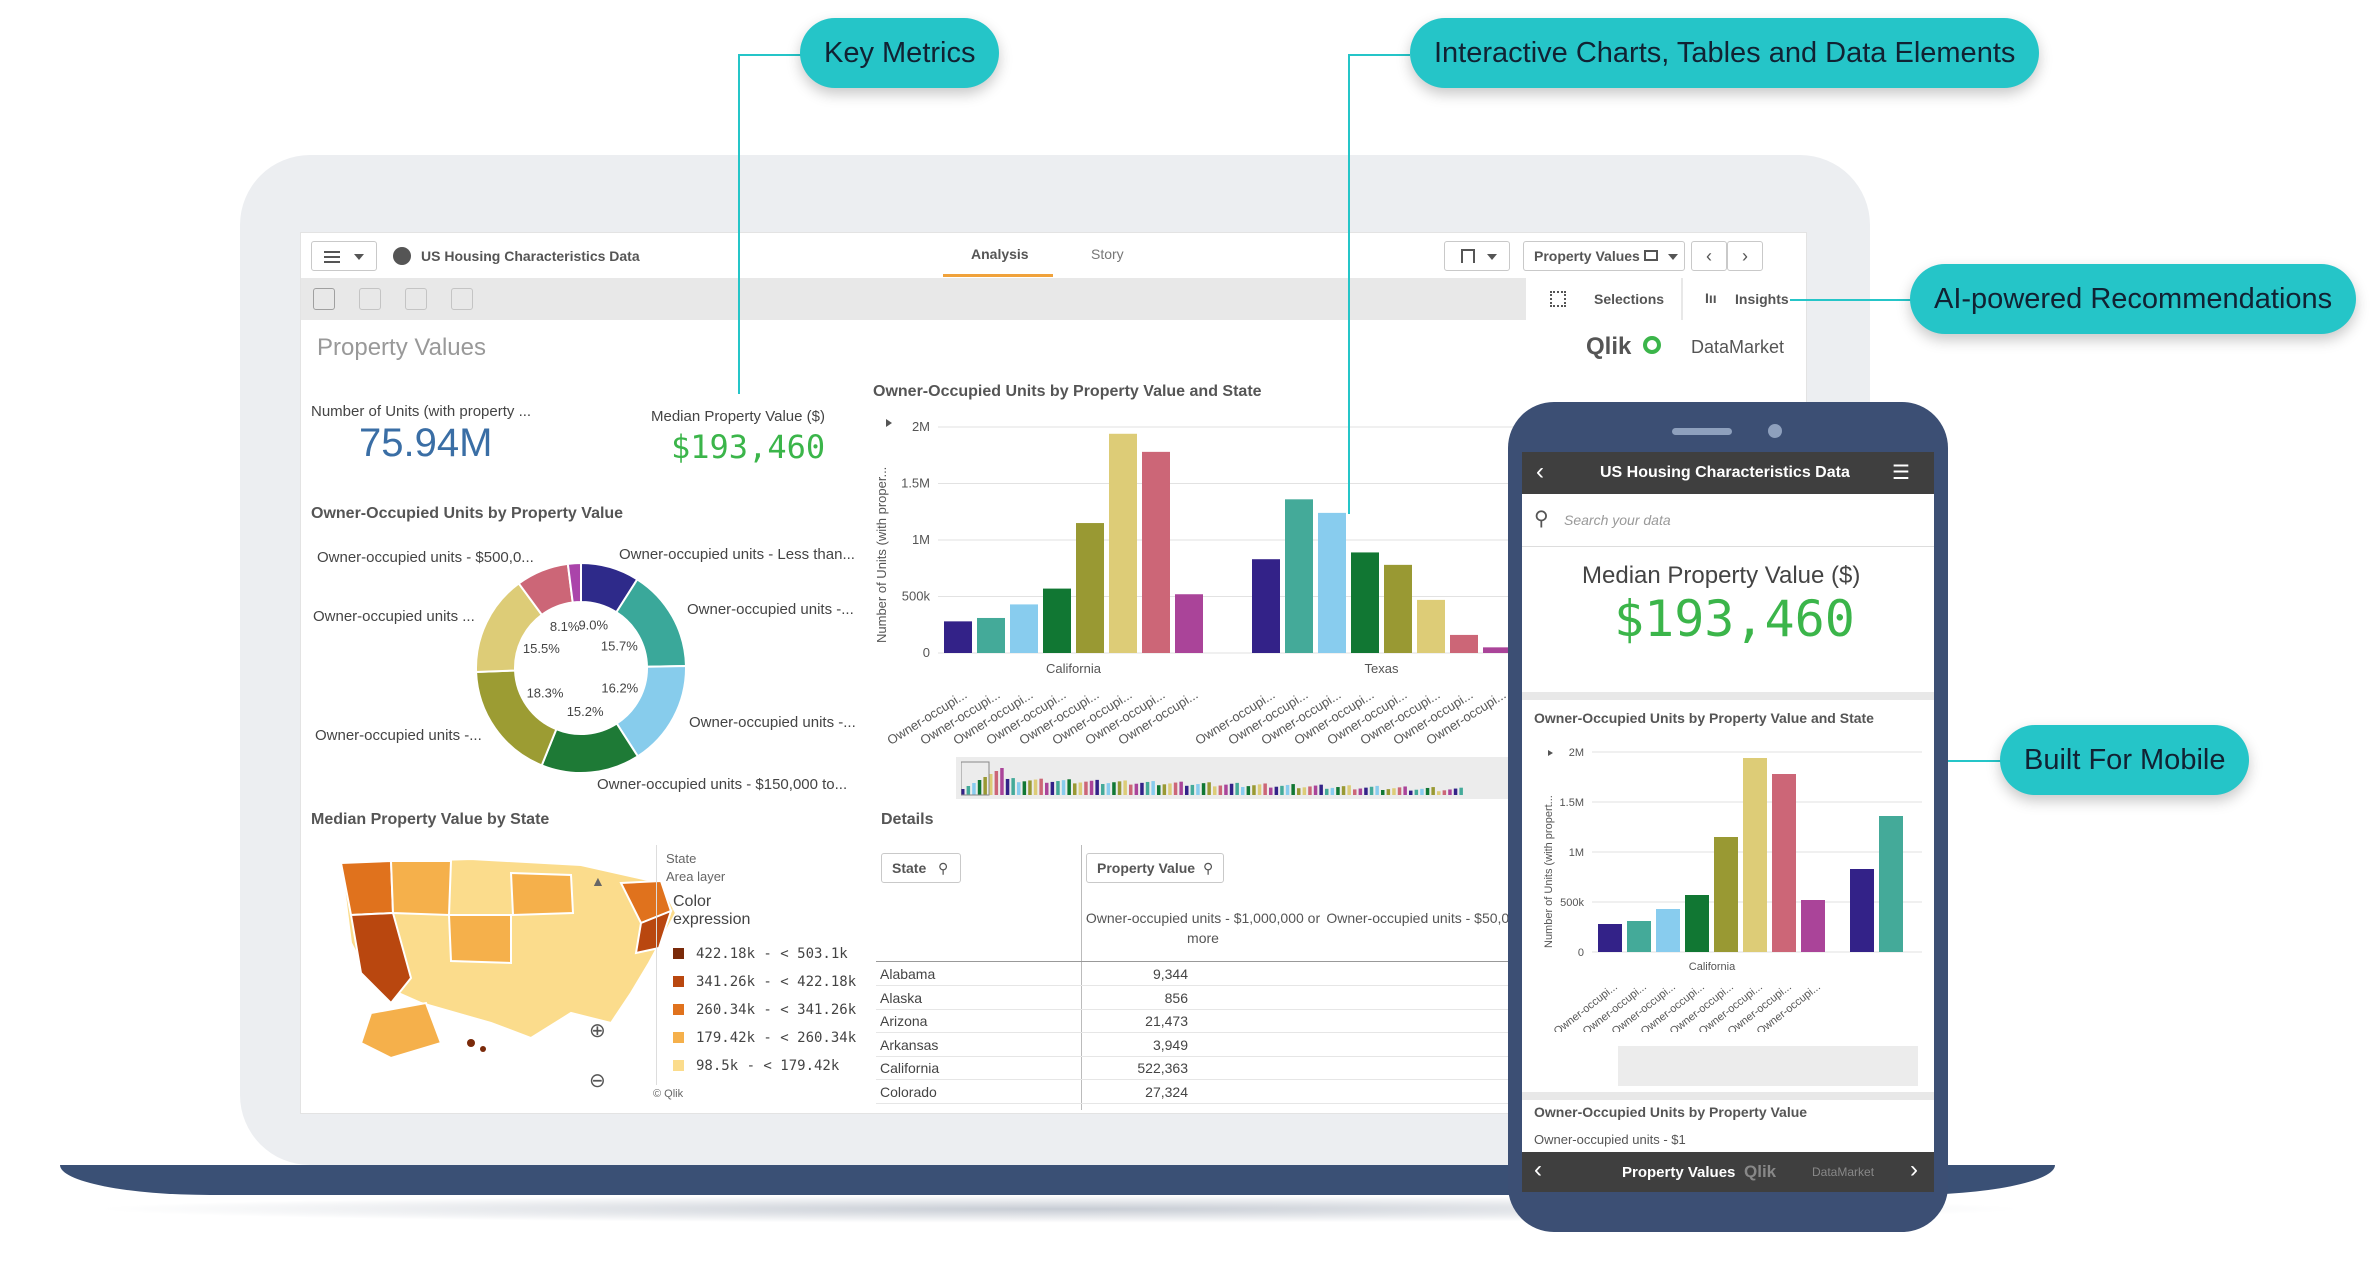  Describe the element at coordinates (1744, 299) in the screenshot. I see `insights-button: Iıı Insights` at that location.